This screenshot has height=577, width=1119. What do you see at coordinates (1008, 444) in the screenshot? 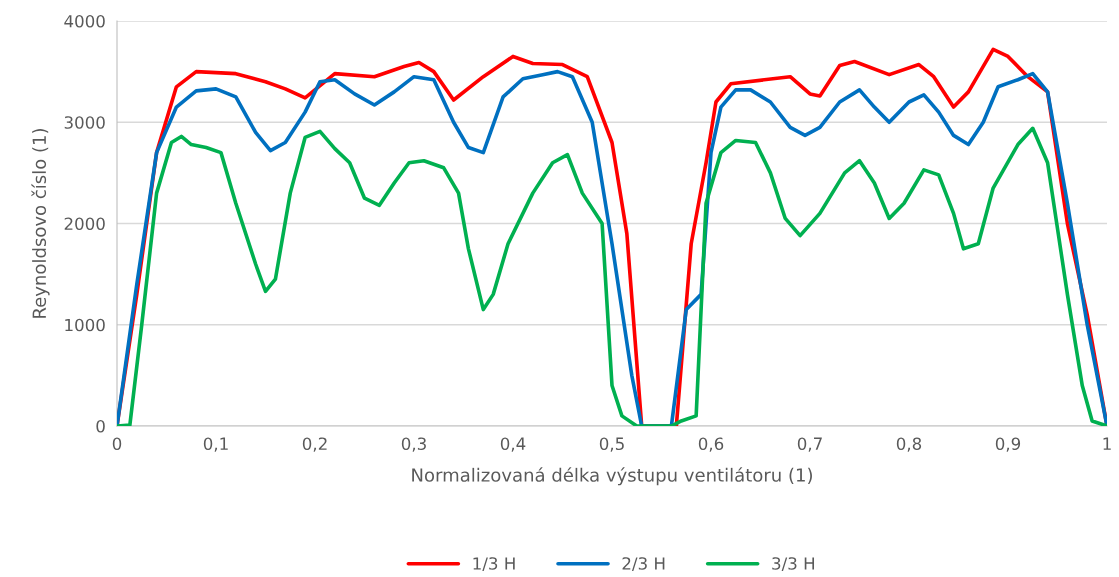
I see `x-tick-label: 0,9` at bounding box center [1008, 444].